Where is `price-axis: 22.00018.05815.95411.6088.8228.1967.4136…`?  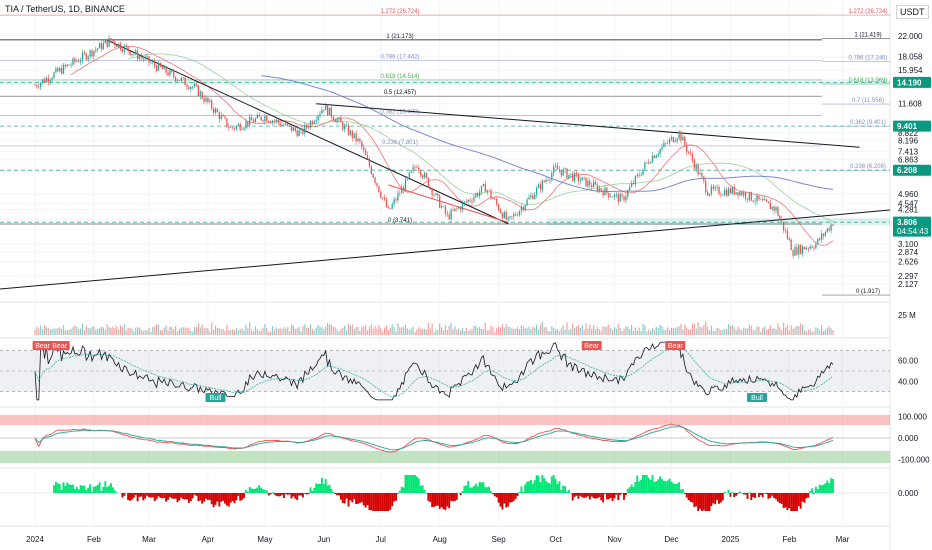
price-axis: 22.00018.05815.95411.6088.8228.1967.4136… is located at coordinates (912, 160).